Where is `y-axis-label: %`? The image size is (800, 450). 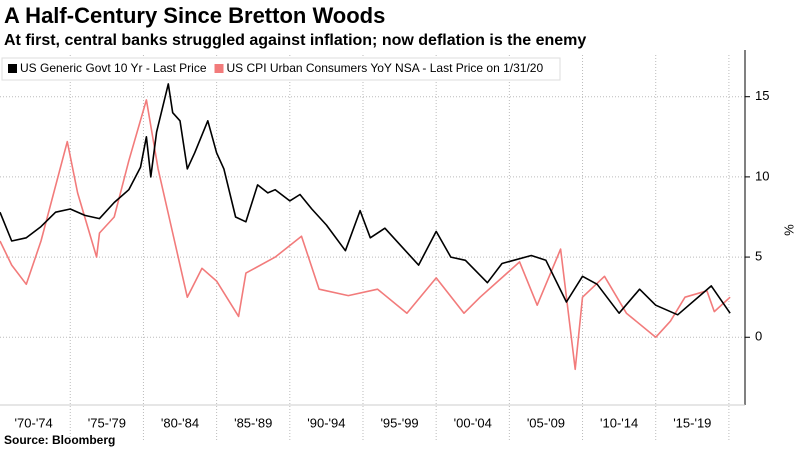
y-axis-label: % is located at coordinates (789, 230).